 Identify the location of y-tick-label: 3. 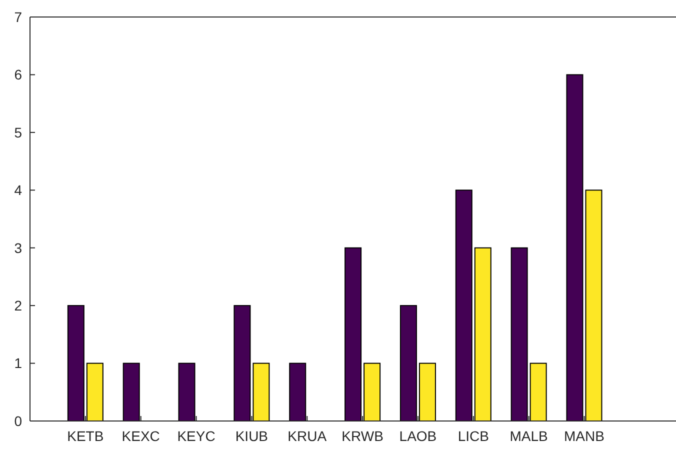
(18, 248).